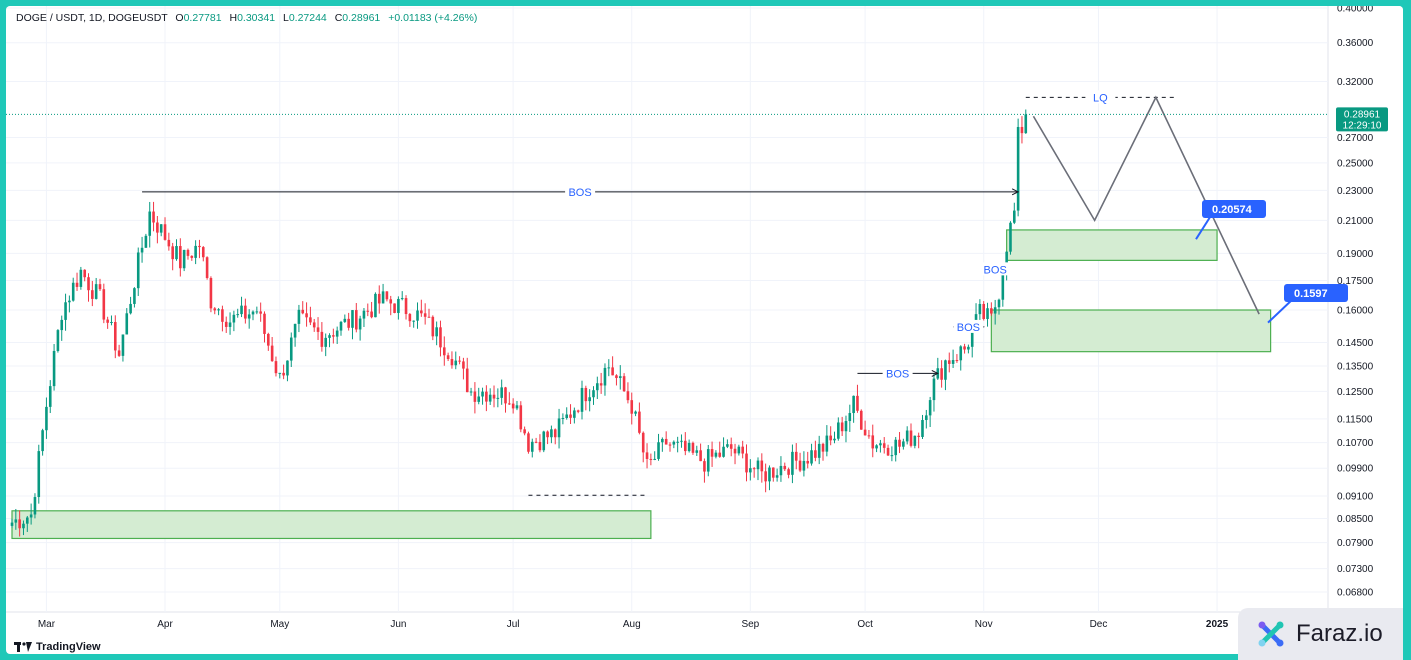 The height and width of the screenshot is (660, 1411). I want to click on price-tick-label: 0.07300, so click(1355, 569).